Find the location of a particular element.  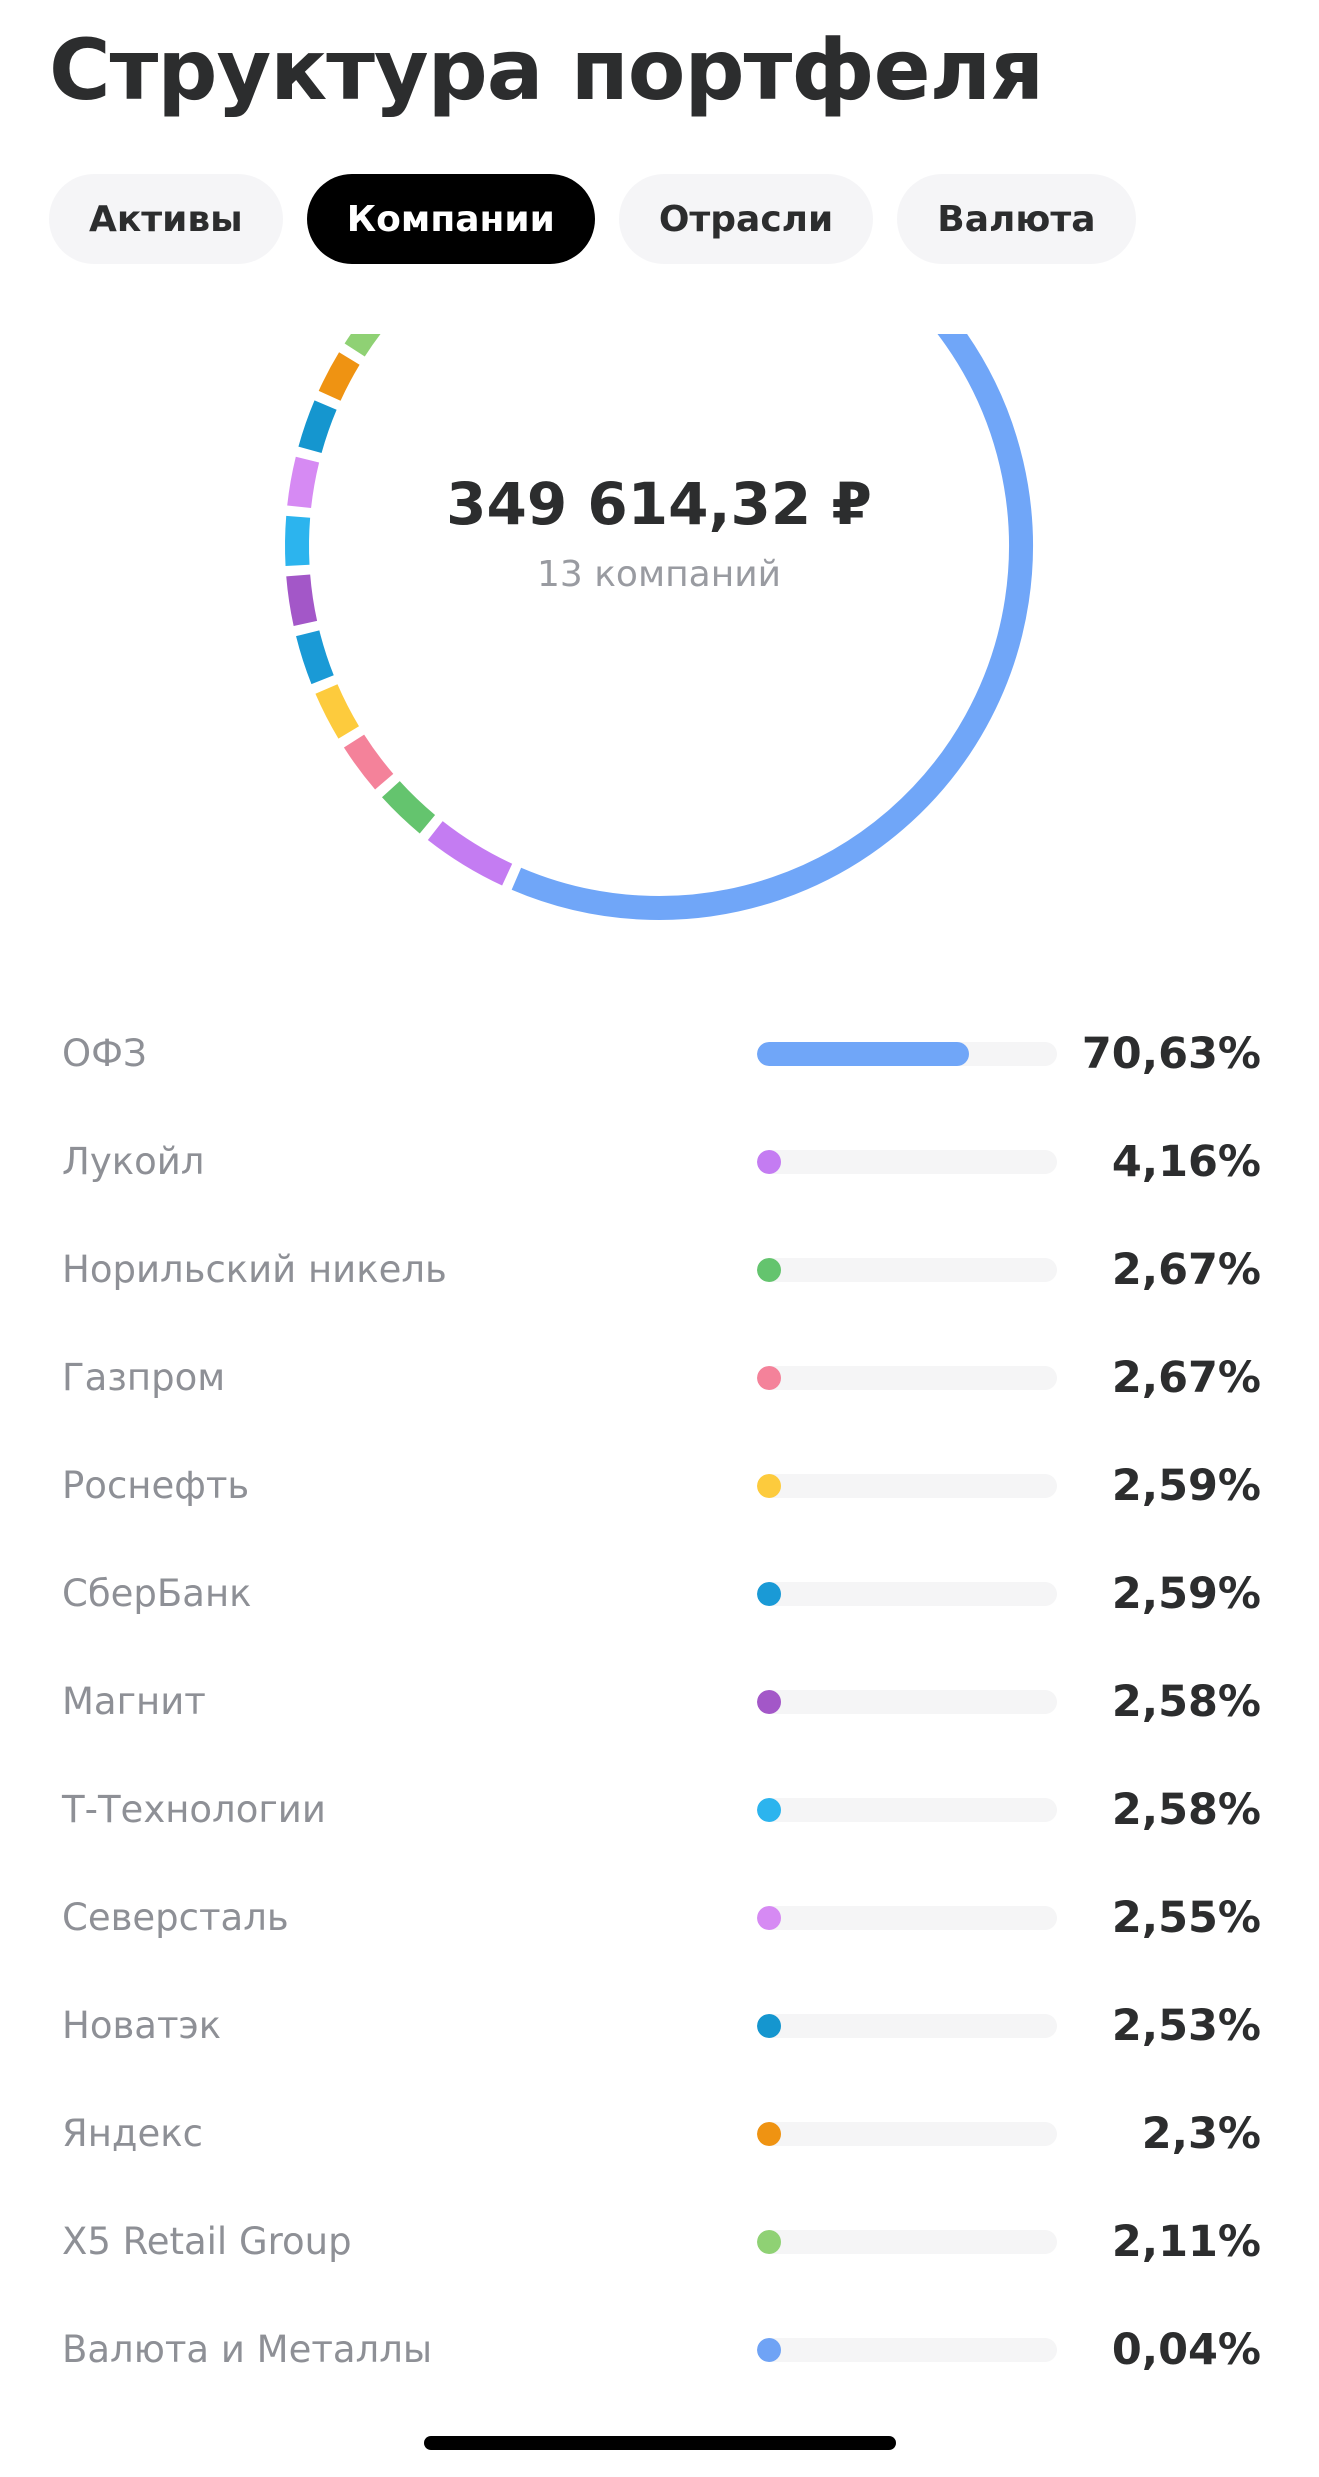

holding-percent: 2,53% is located at coordinates (1186, 2026).